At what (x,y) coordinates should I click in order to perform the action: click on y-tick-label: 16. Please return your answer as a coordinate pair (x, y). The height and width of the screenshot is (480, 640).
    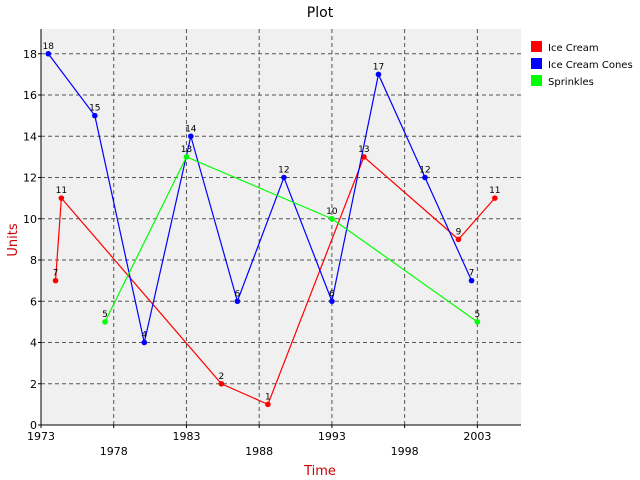
    Looking at the image, I should click on (30, 95).